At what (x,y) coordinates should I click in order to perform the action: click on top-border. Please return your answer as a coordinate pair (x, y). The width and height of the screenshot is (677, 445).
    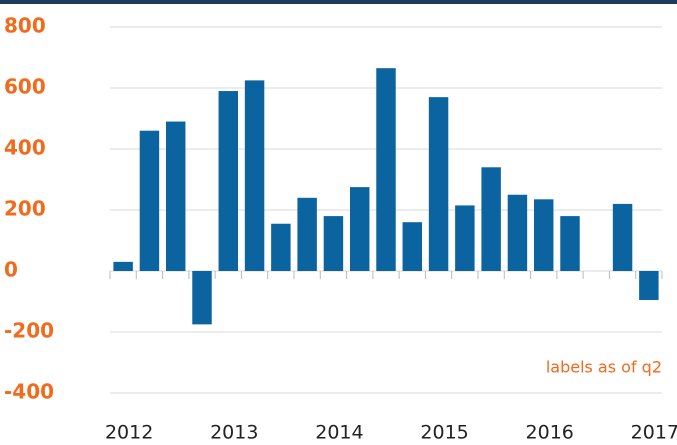
    Looking at the image, I should click on (338, 2).